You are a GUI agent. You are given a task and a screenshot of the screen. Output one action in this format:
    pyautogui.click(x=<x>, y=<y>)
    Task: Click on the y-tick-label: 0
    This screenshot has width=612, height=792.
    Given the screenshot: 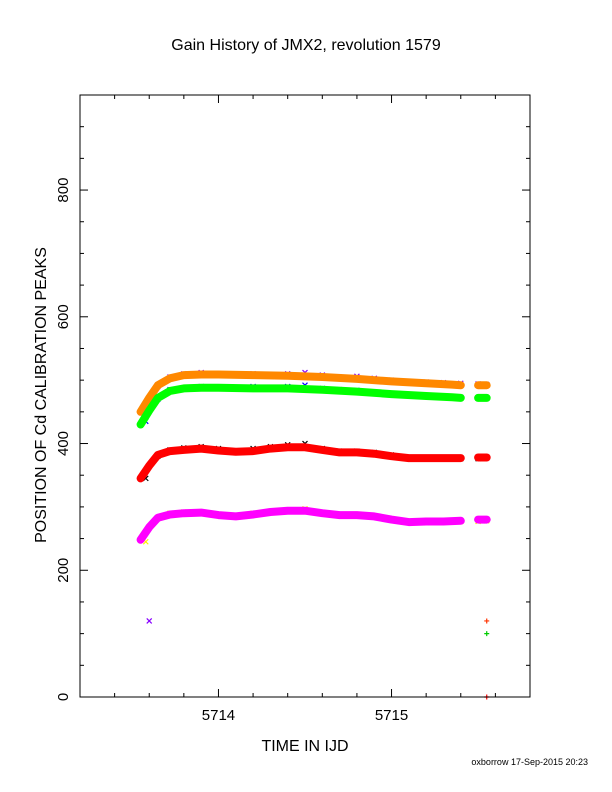 What is the action you would take?
    pyautogui.click(x=63, y=697)
    